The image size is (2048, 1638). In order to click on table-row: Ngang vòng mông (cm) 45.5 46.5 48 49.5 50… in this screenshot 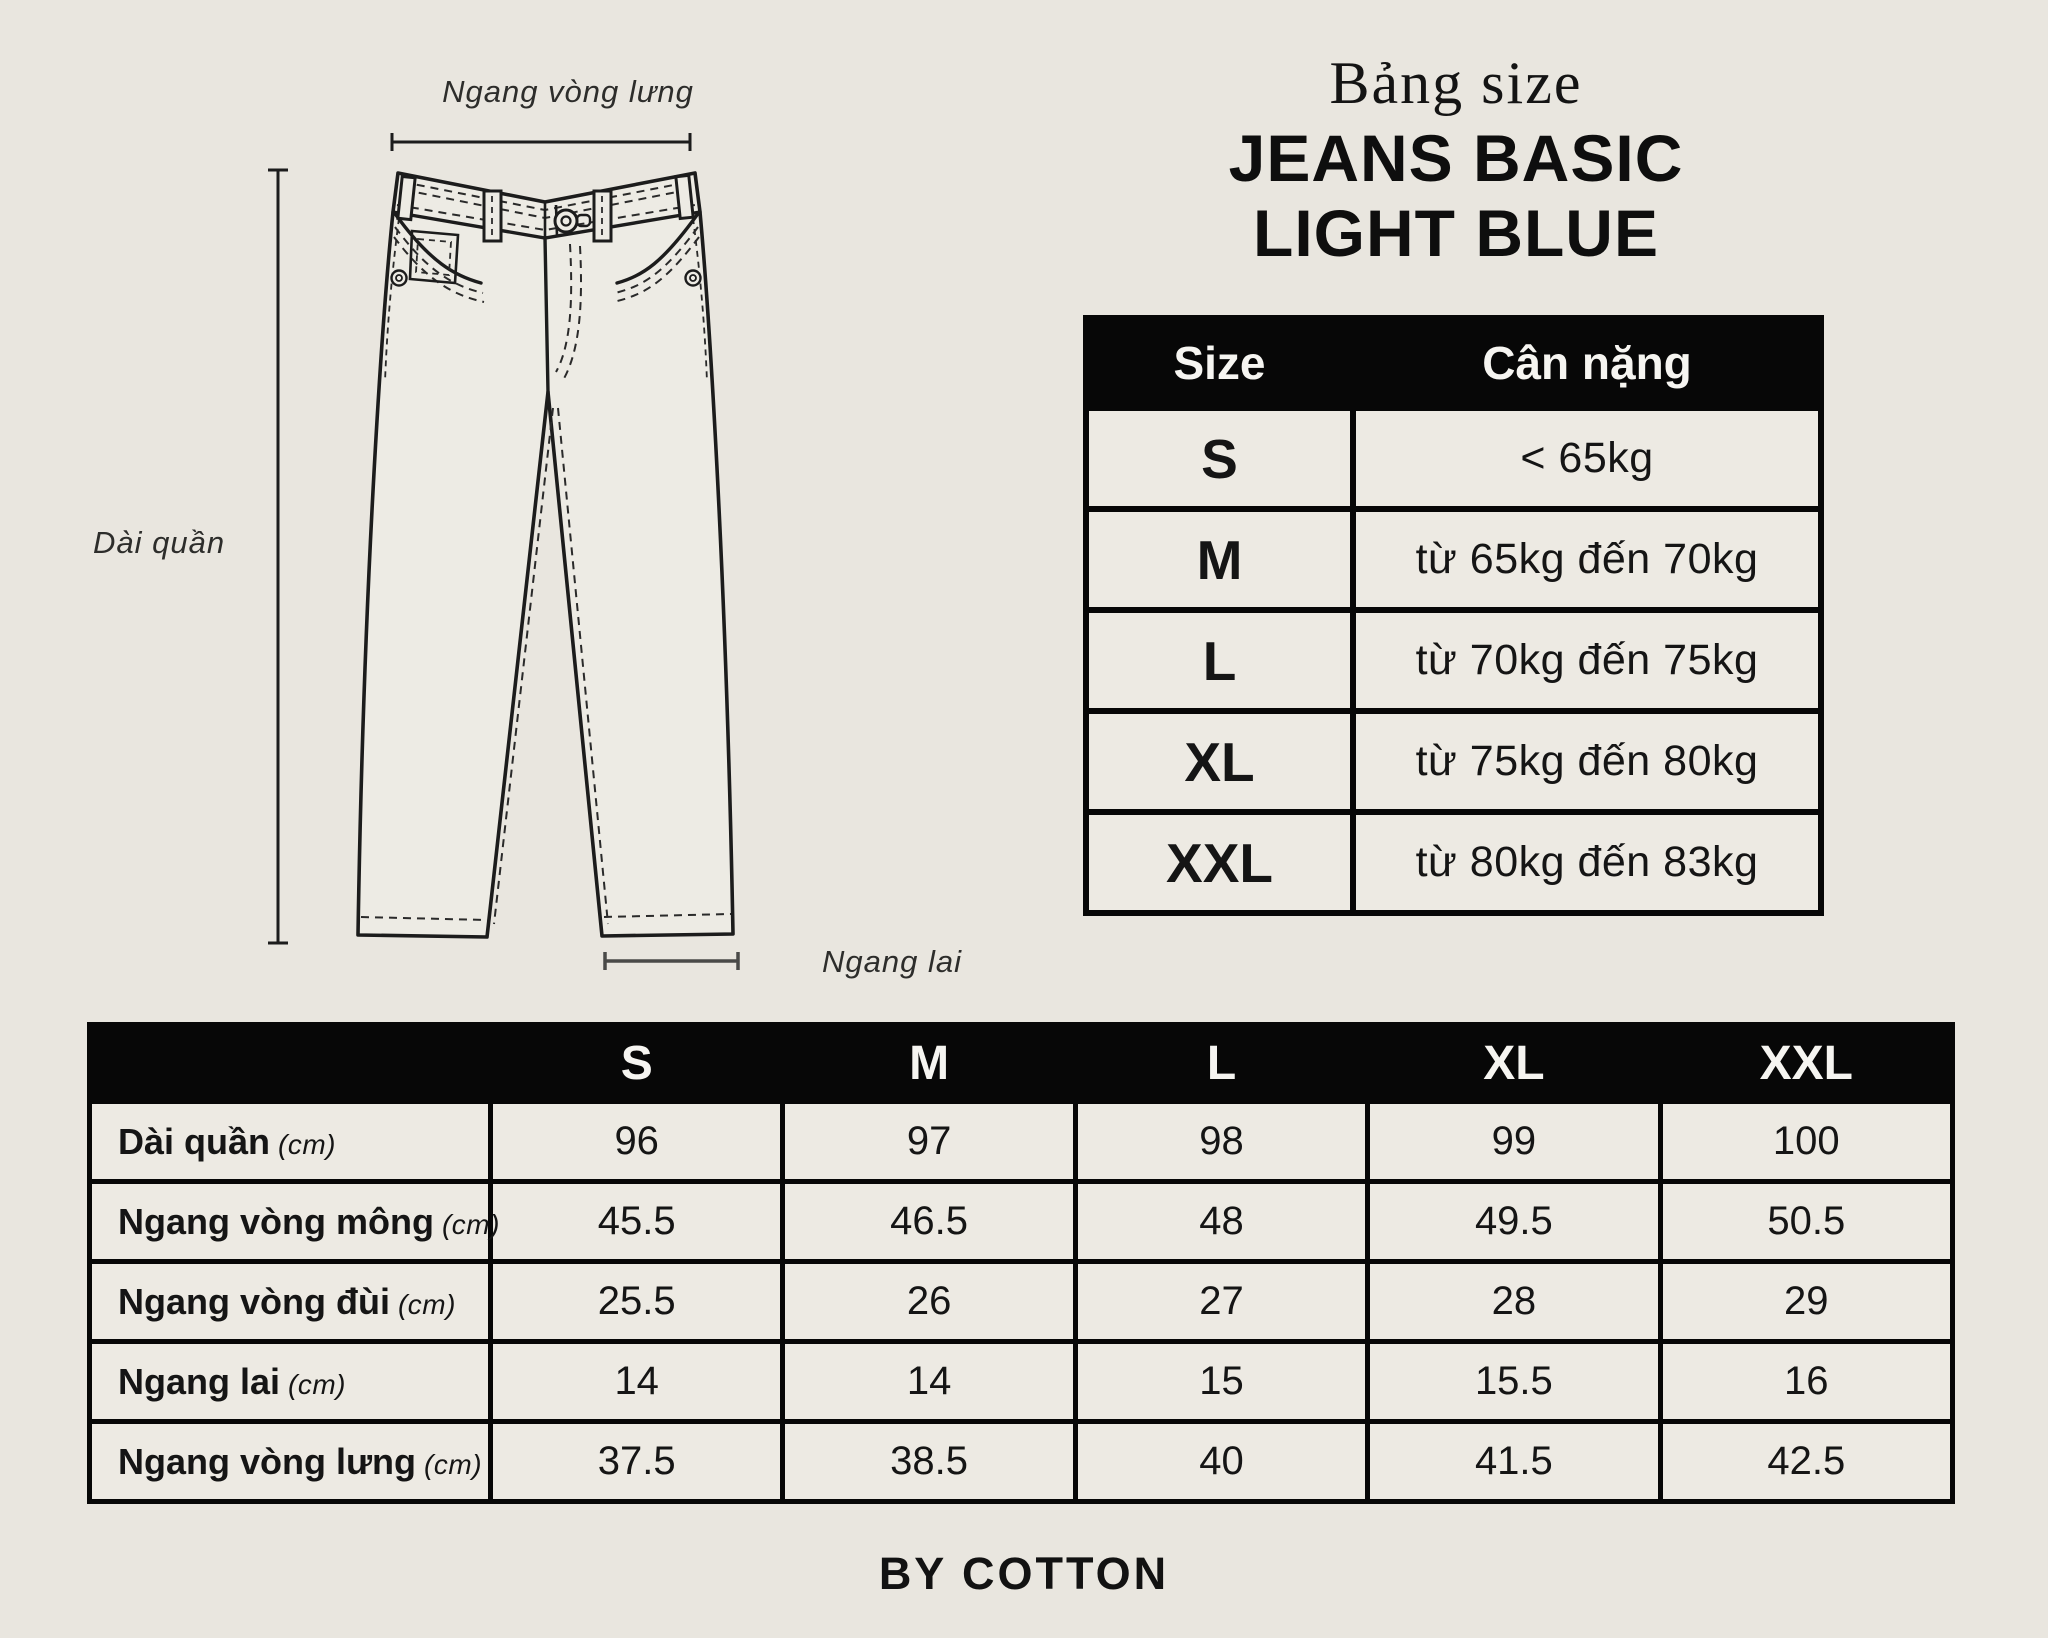, I will do `click(1021, 1221)`.